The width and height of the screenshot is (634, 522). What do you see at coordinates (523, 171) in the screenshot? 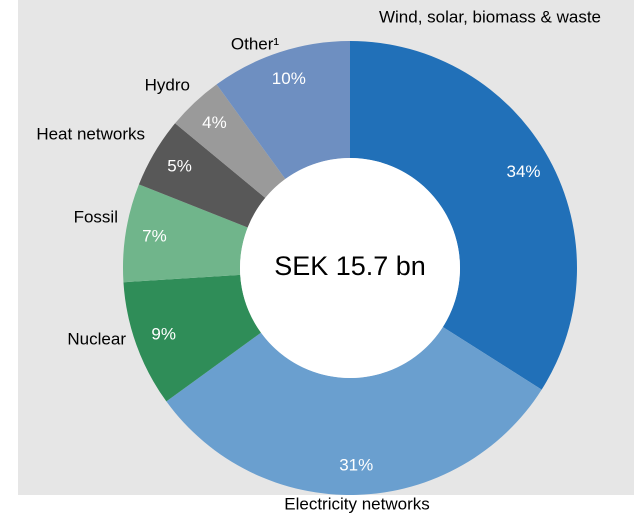
I see `value-label: 34%` at bounding box center [523, 171].